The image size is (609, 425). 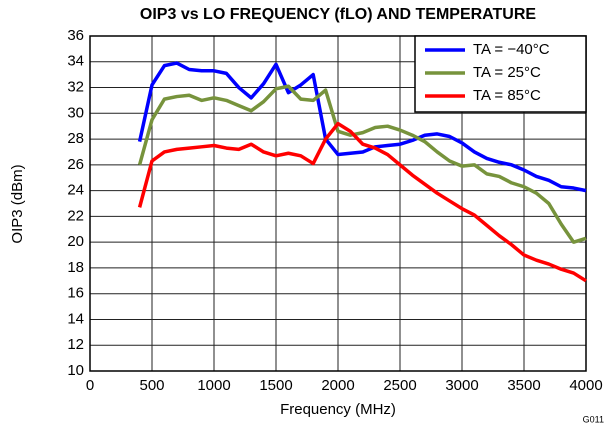 I want to click on y-tick-label: 36, so click(x=75, y=35).